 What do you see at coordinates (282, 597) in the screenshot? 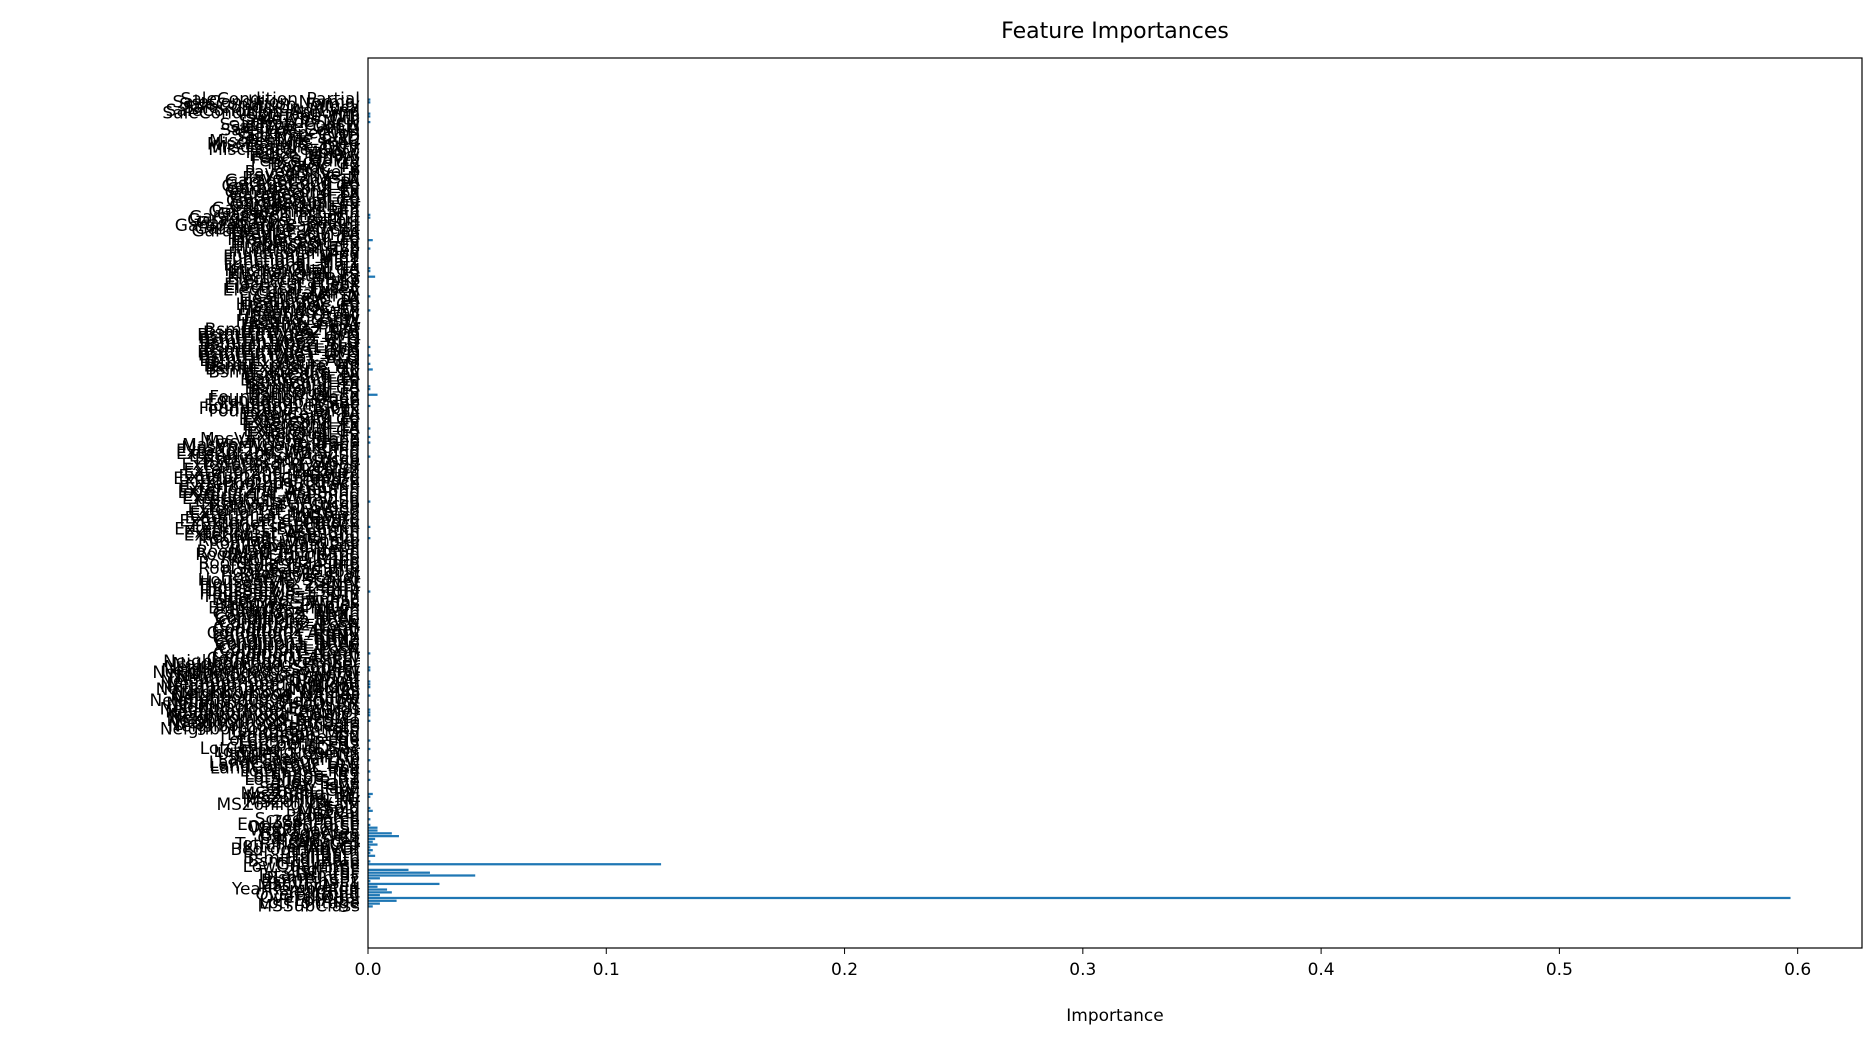
I see `y-tick-label: HouseStyle_1.5Fin` at bounding box center [282, 597].